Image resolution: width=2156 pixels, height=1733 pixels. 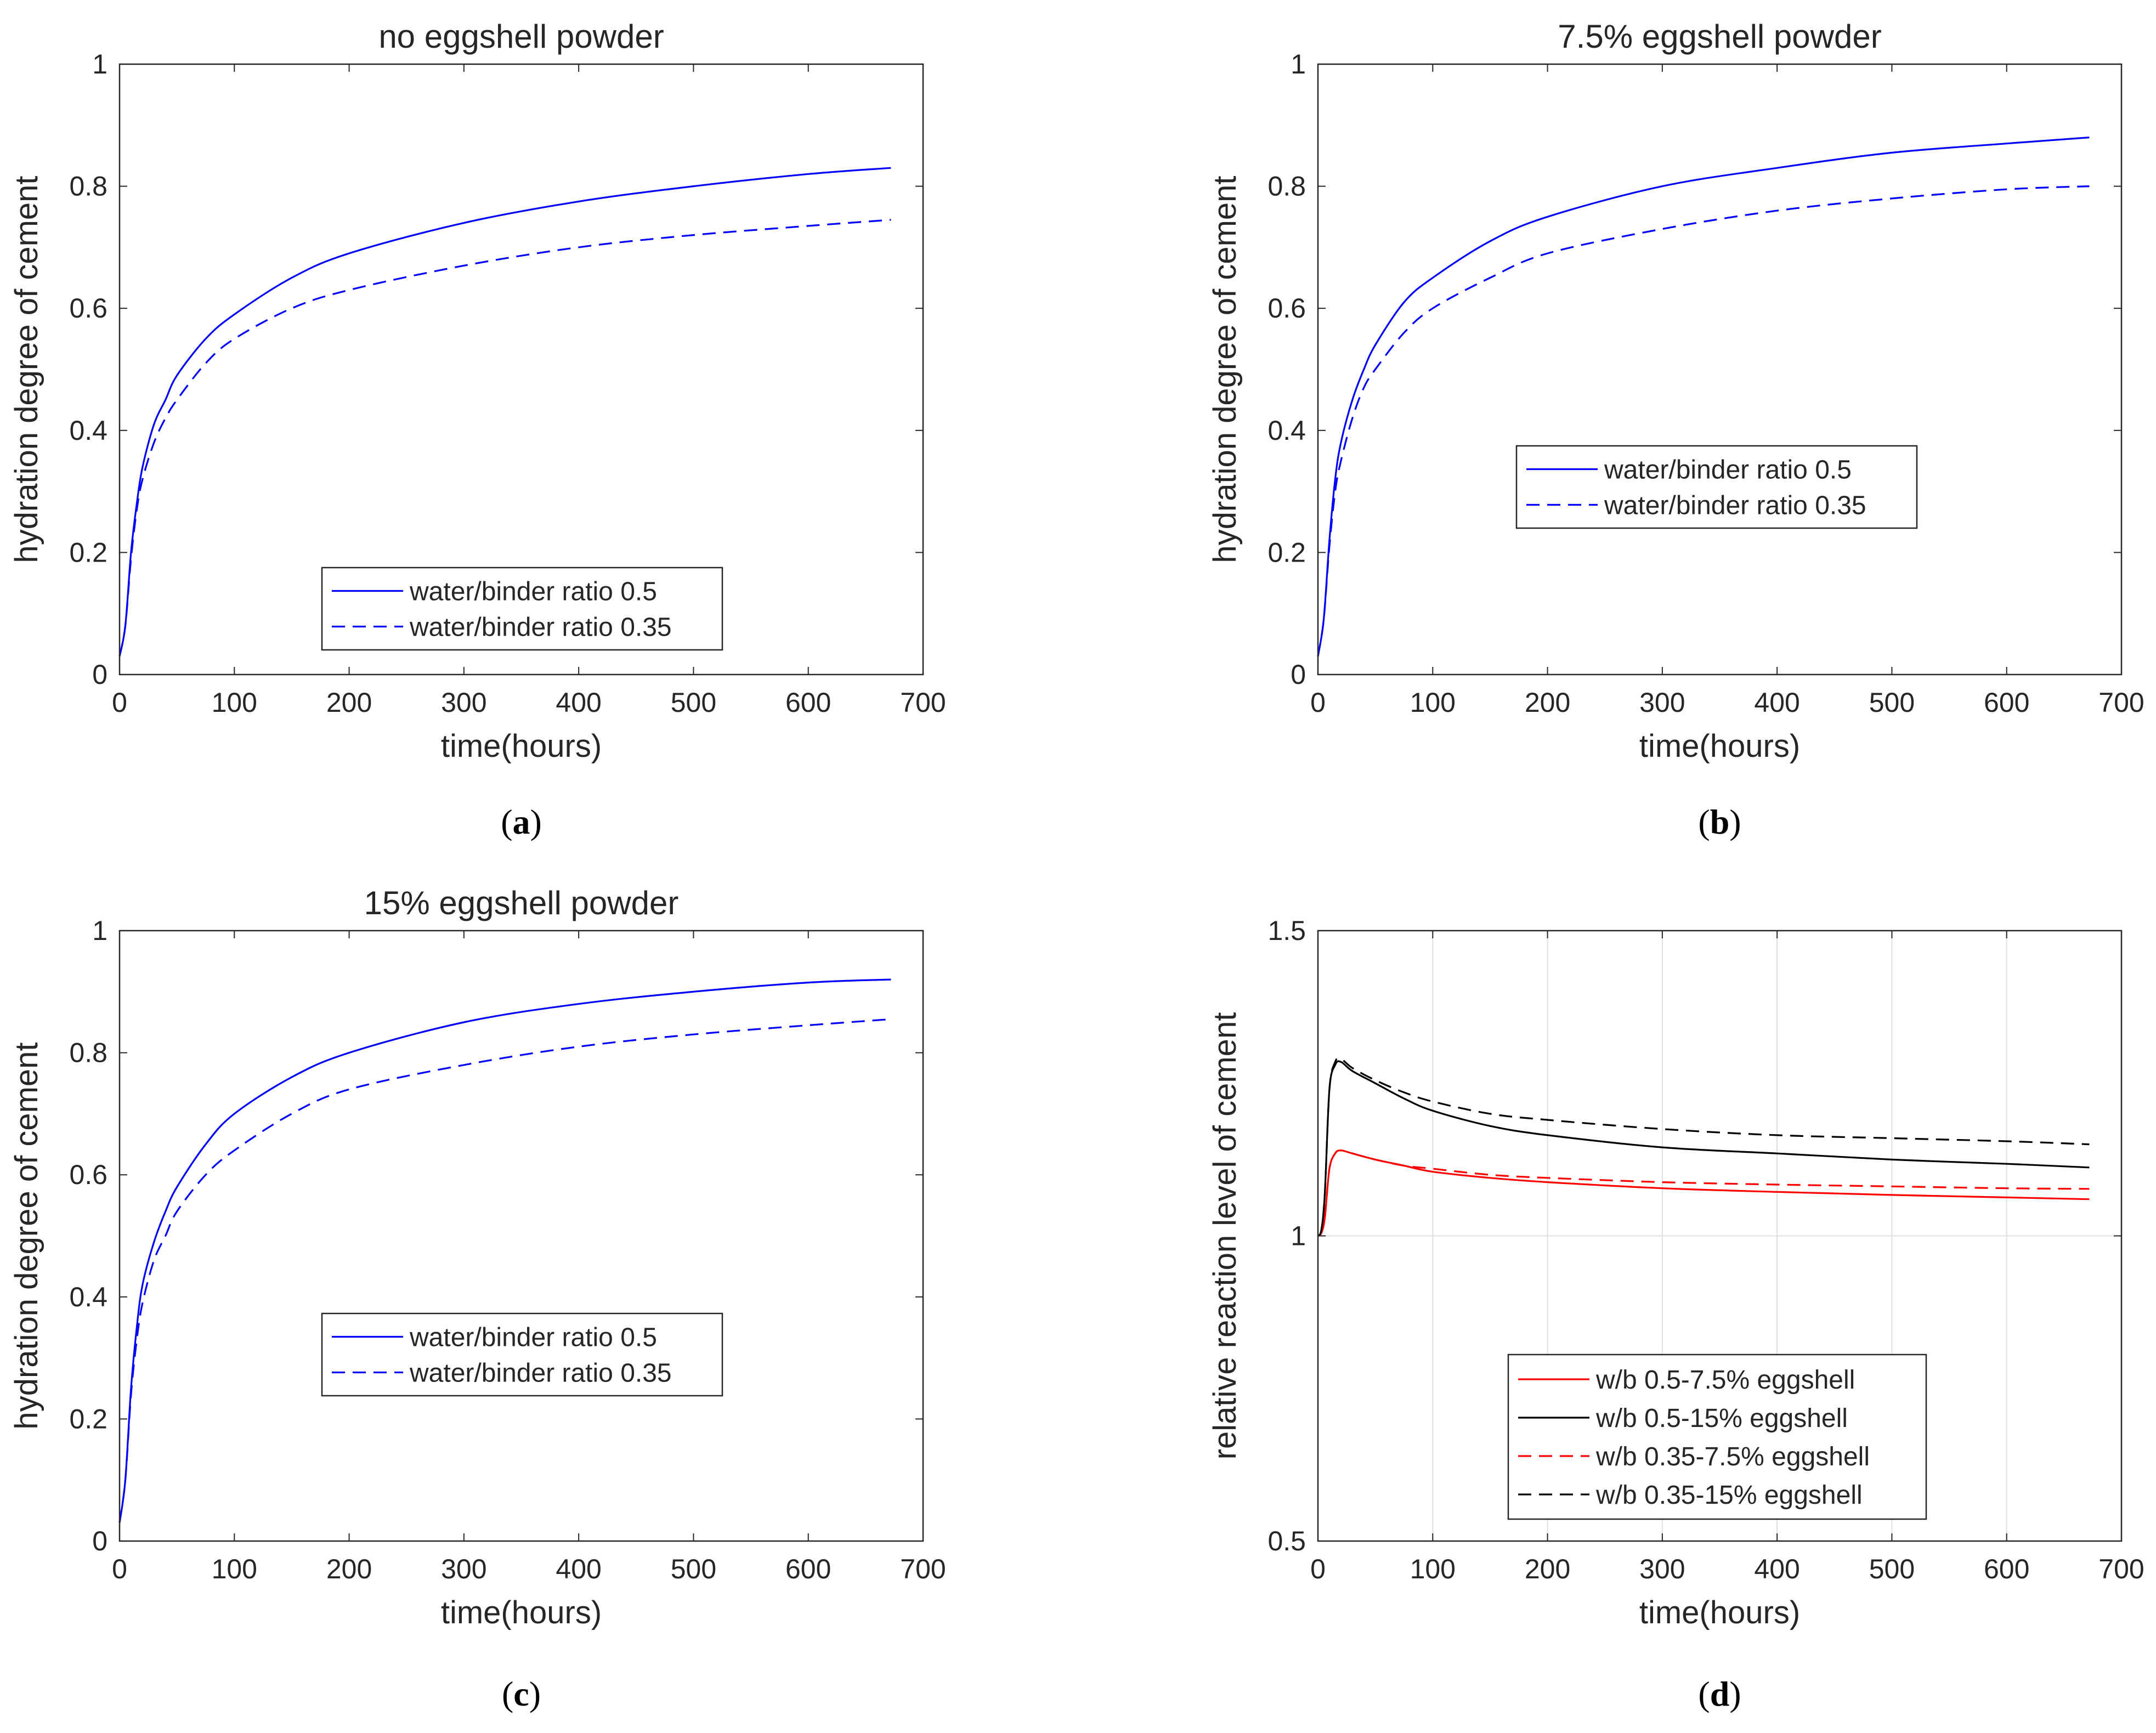 I want to click on chart-title: no eggshell powder, so click(x=521, y=36).